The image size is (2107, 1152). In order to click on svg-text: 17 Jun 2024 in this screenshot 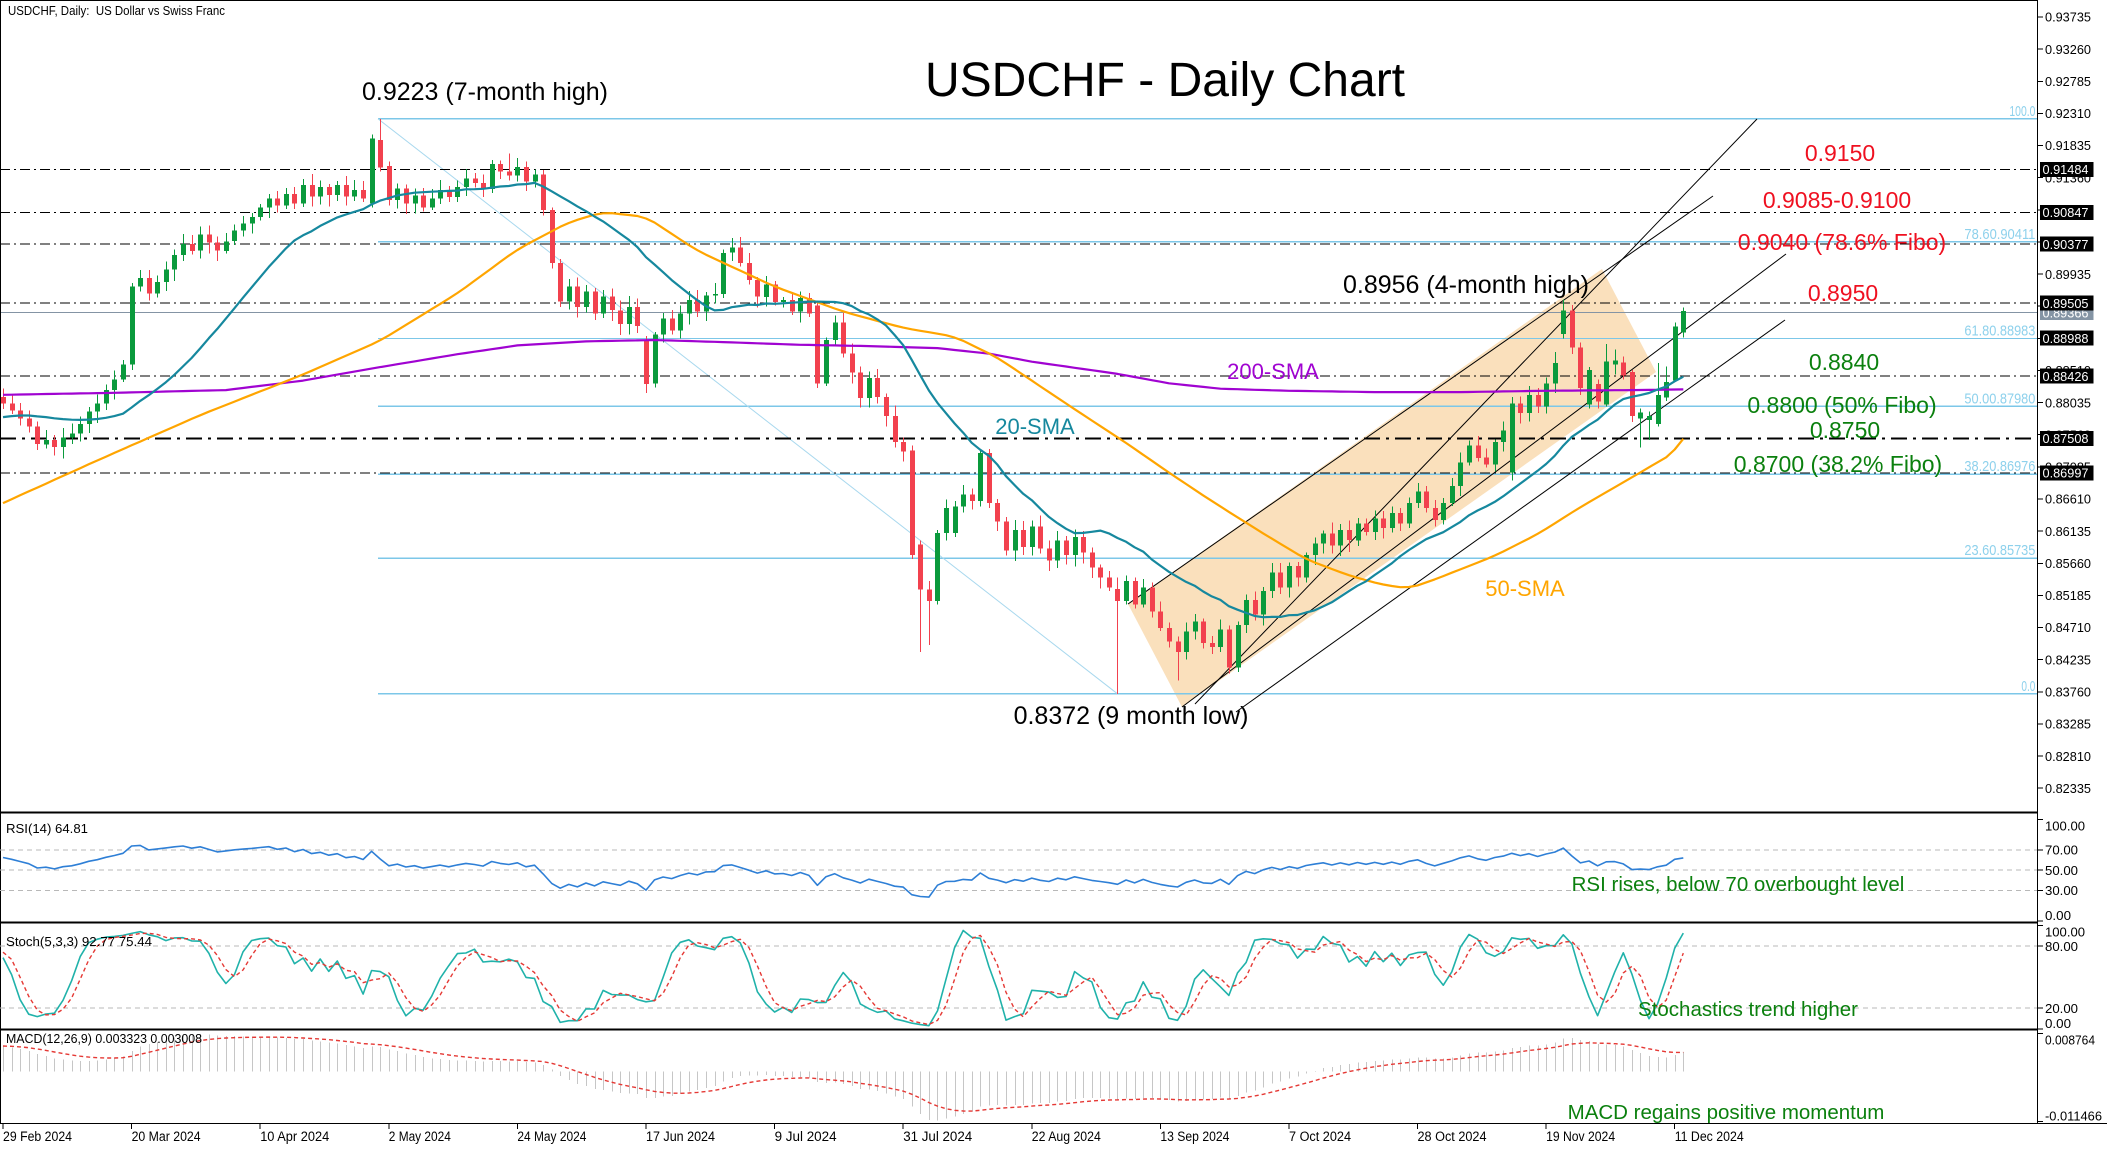, I will do `click(680, 1137)`.